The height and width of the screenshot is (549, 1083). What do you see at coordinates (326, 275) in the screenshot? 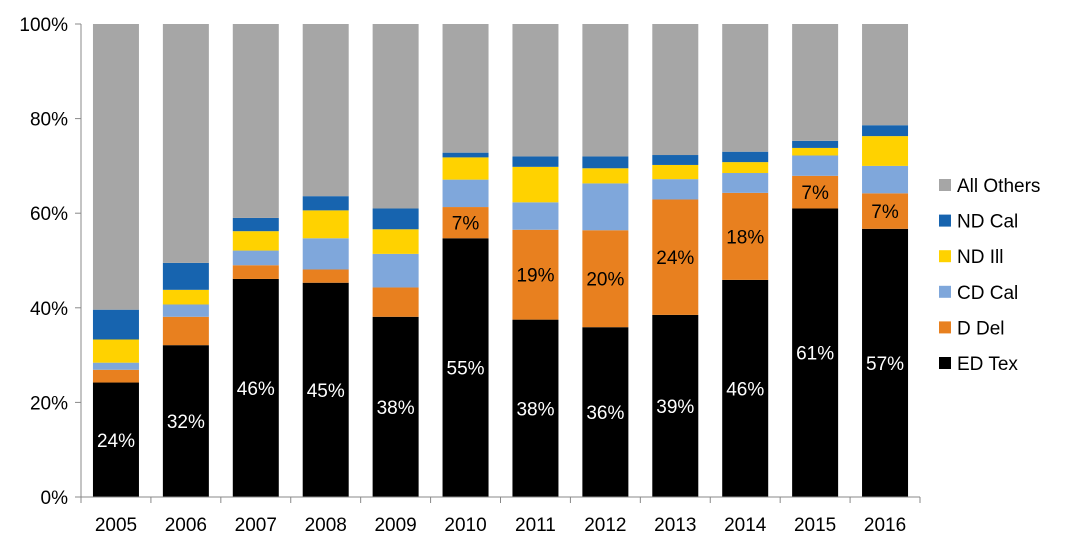
I see `bar-segment-d-del-2008` at bounding box center [326, 275].